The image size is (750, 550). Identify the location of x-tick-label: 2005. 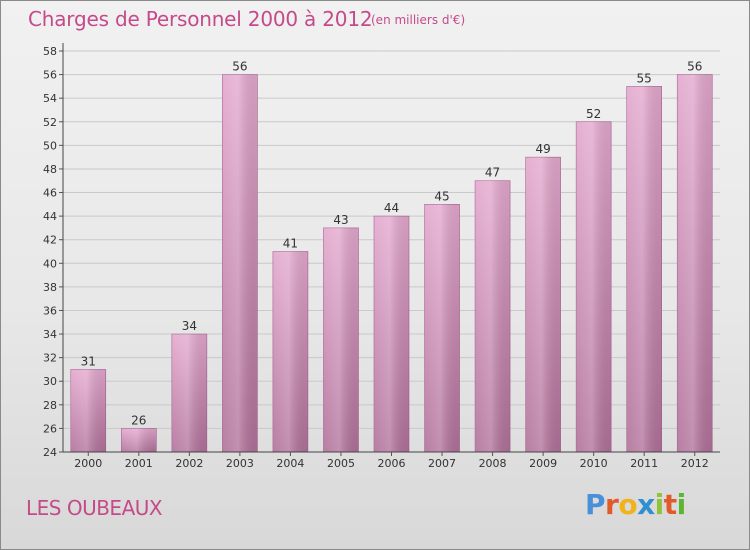
(341, 463).